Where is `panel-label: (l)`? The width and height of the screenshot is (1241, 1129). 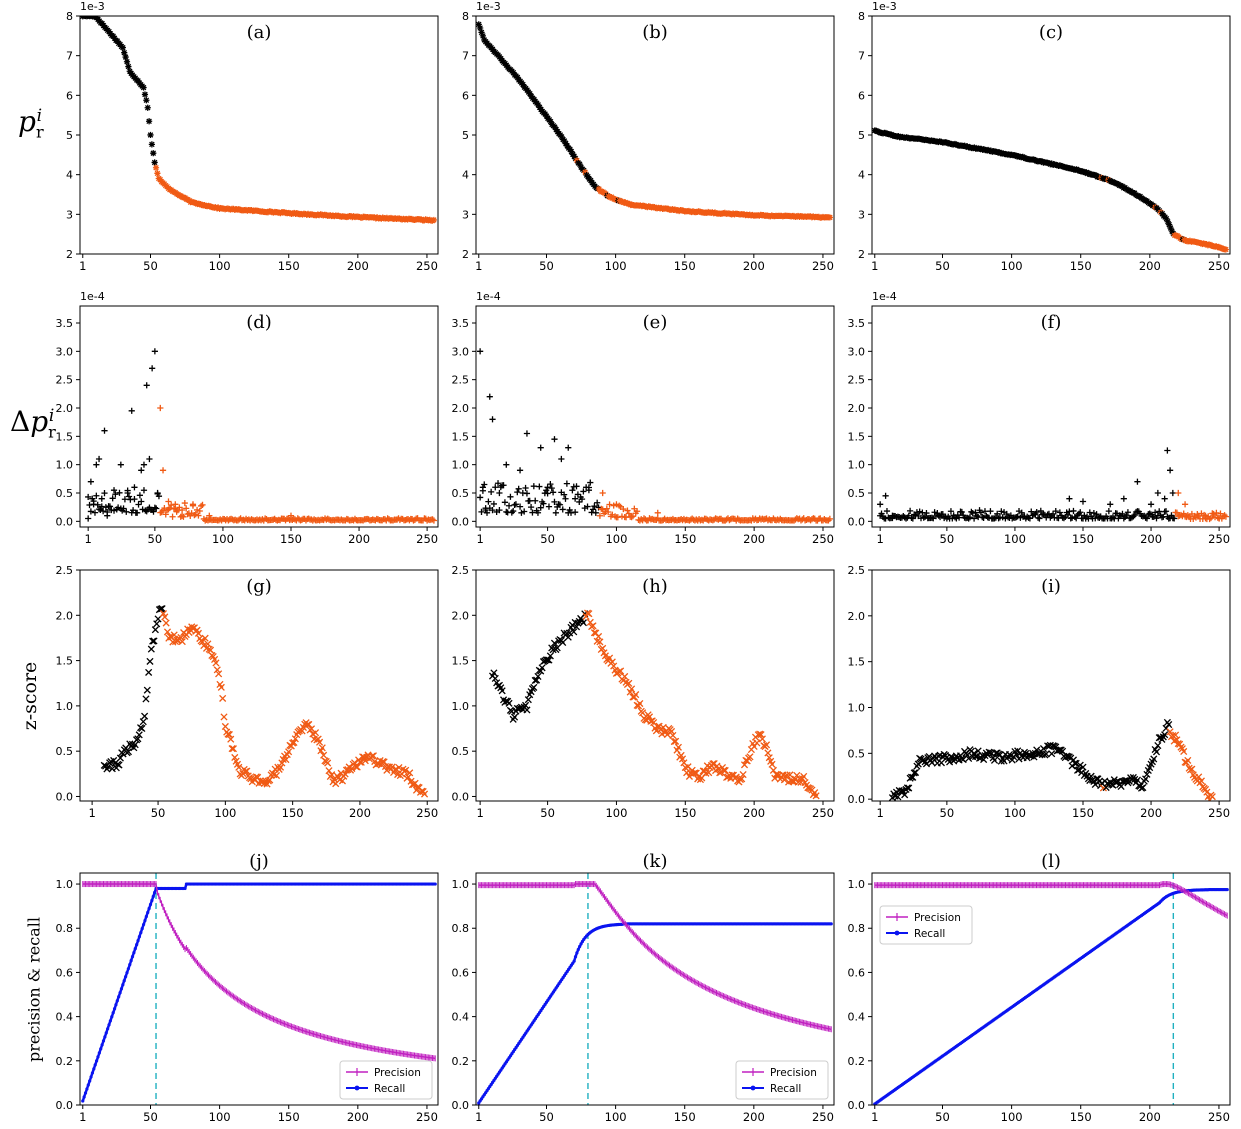 panel-label: (l) is located at coordinates (1051, 861).